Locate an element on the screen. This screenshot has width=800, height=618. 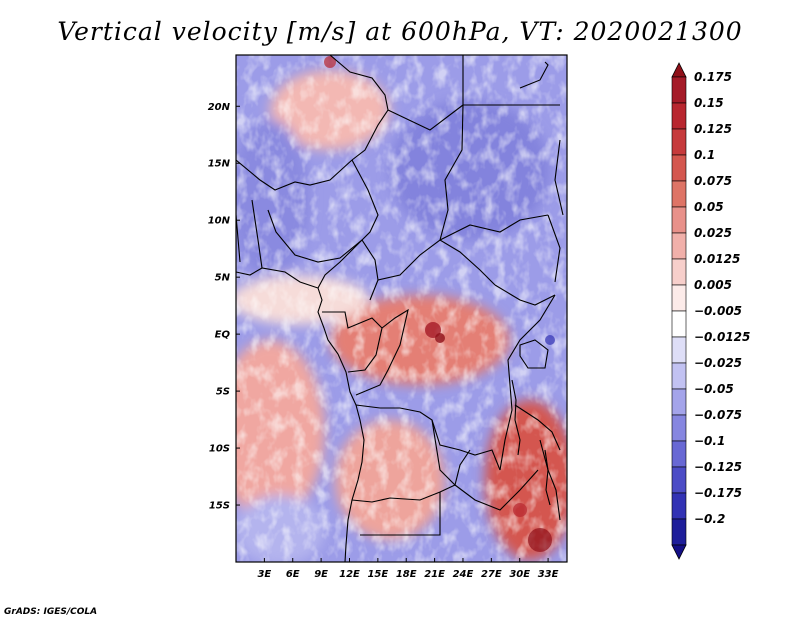
y-axis: 20N 15N 10N 5N EQ 5S 10S 15S is located at coordinates (224, 307).